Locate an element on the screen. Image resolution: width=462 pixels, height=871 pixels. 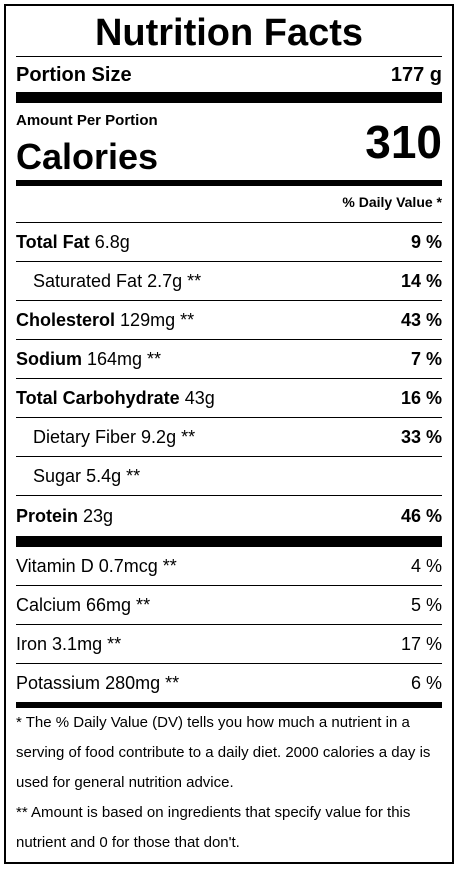
daily-value-header: % Daily Value * is located at coordinates (392, 202).